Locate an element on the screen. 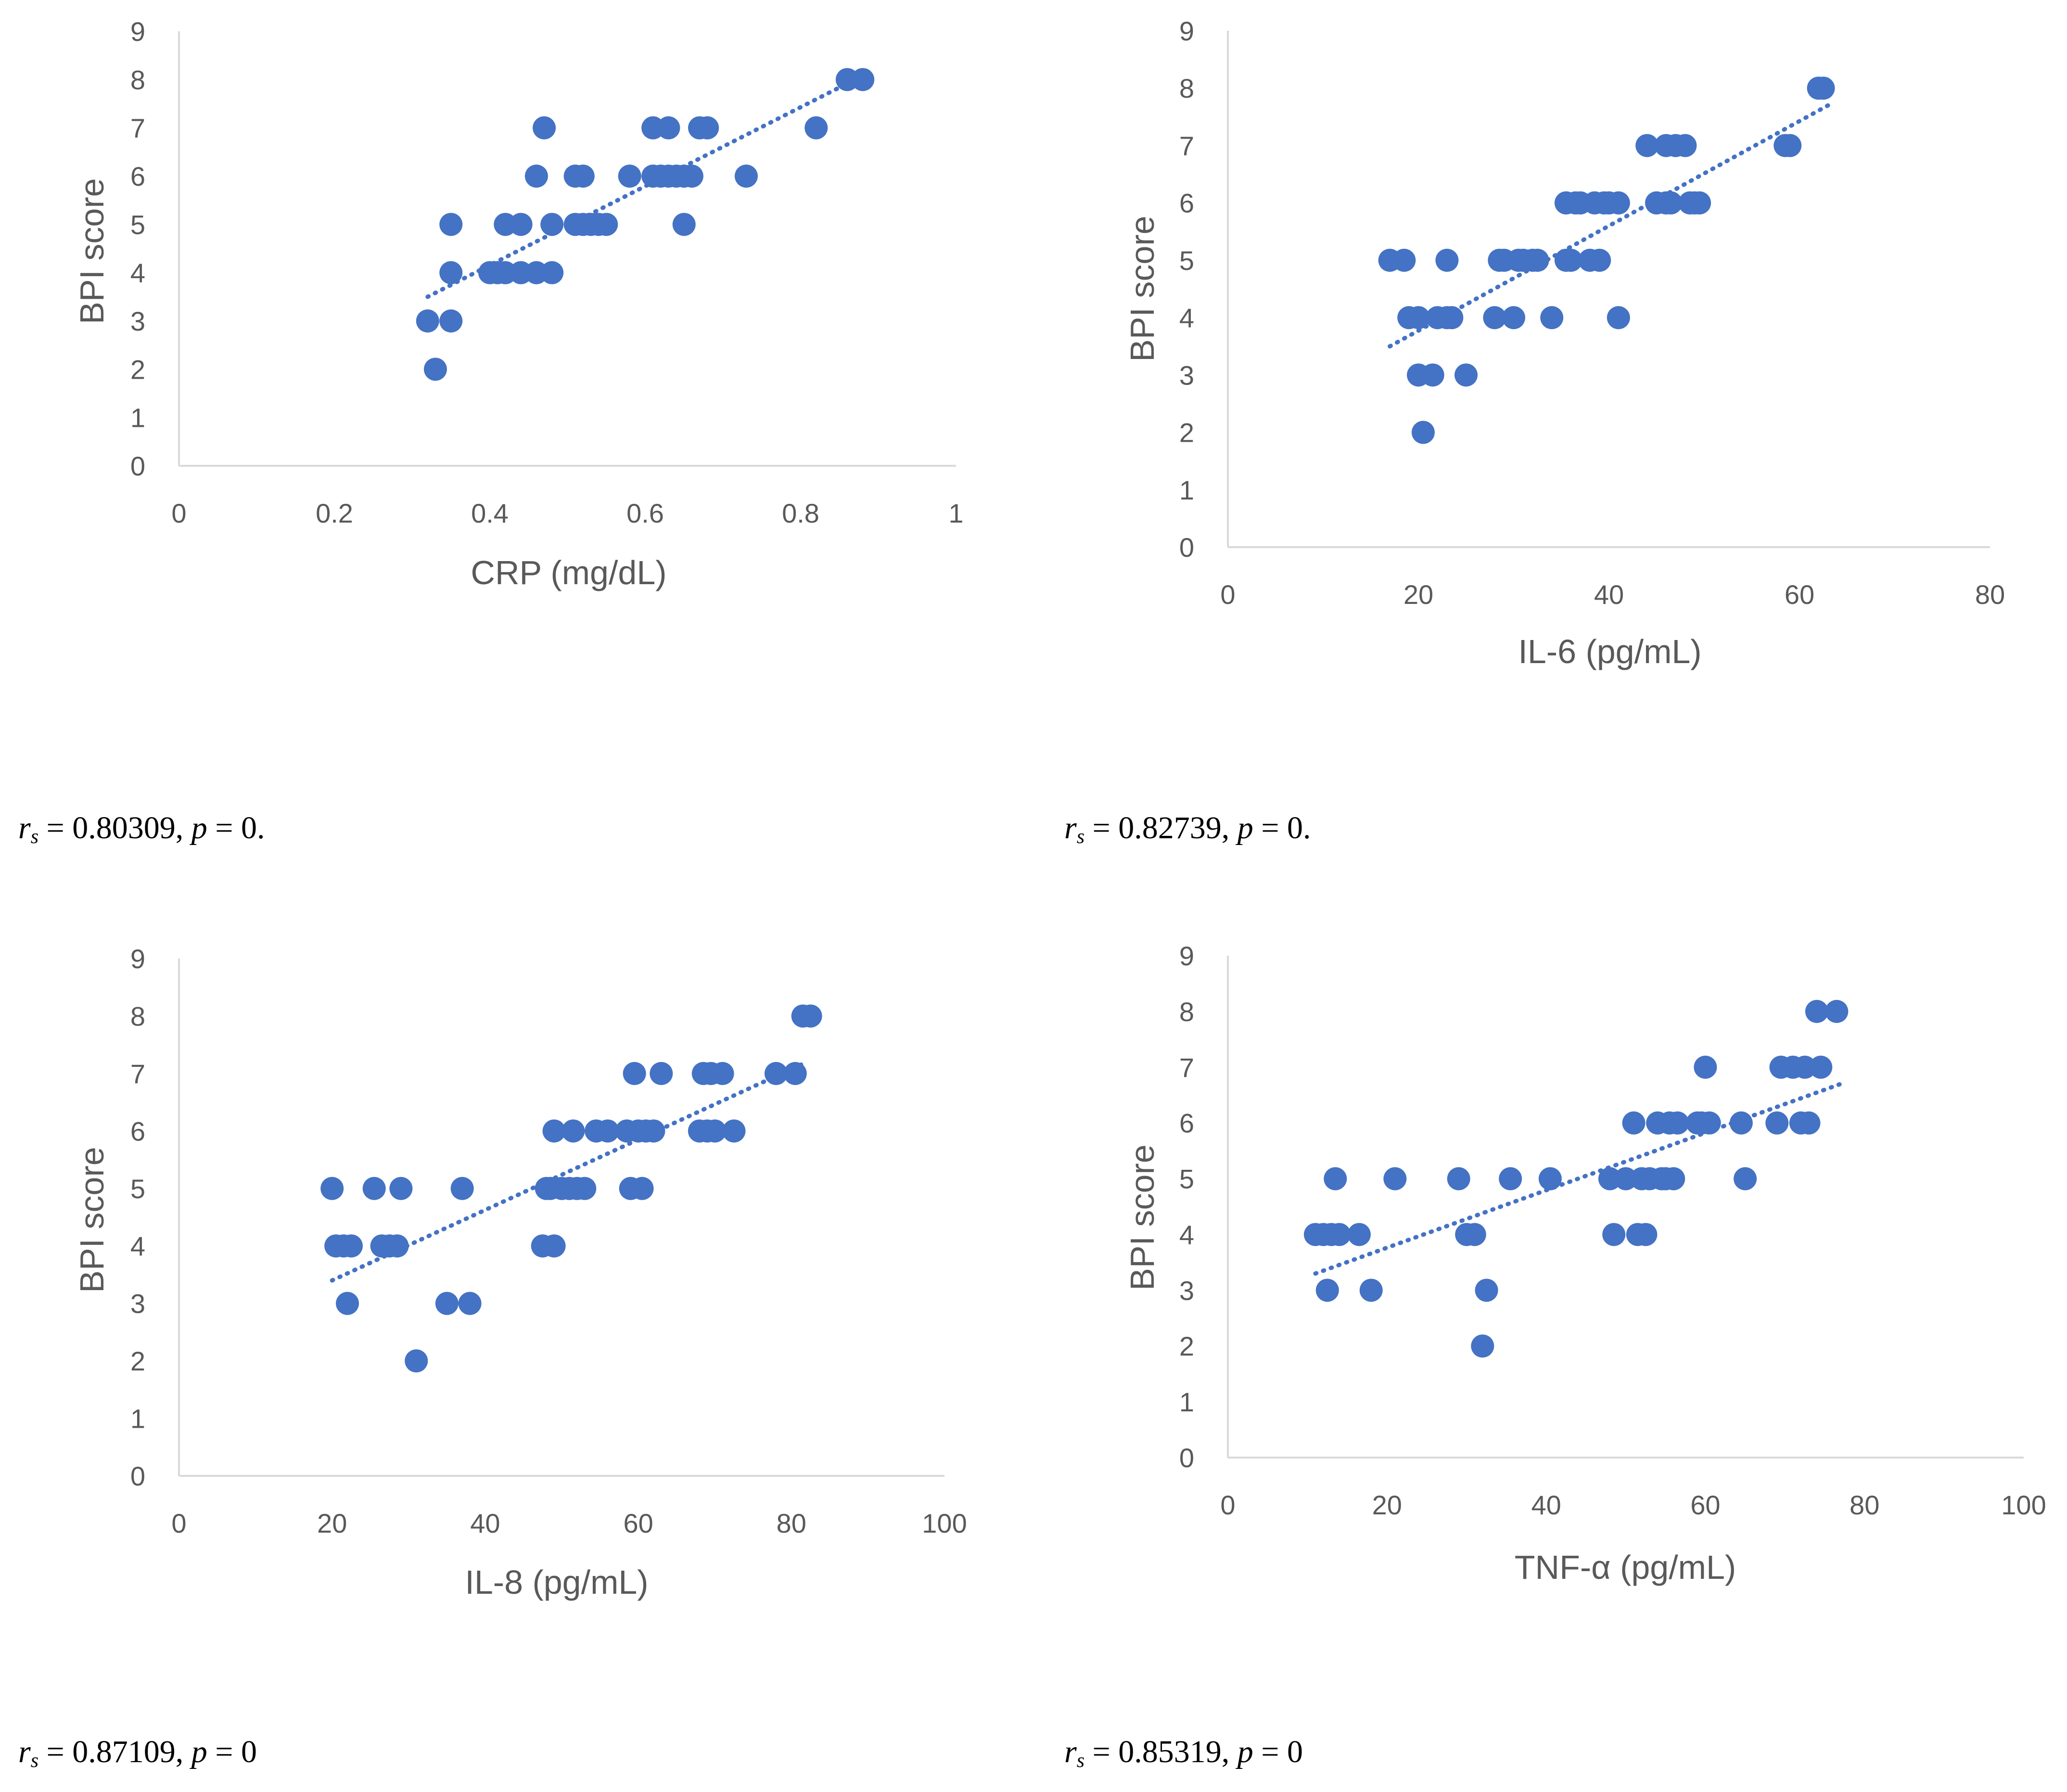 Image resolution: width=2067 pixels, height=1792 pixels. correlation-stats: rs = 0.82739, p = 0. is located at coordinates (1187, 829).